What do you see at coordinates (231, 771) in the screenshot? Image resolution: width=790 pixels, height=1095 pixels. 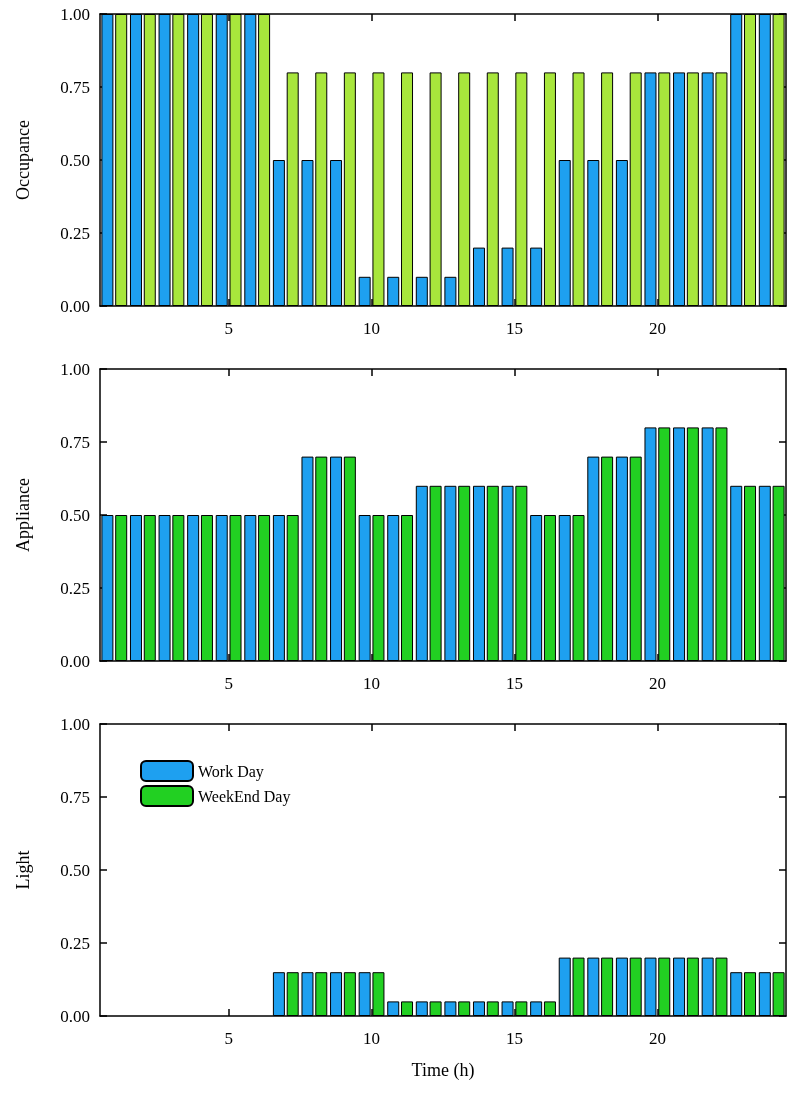 I see `legend-label: Work Day` at bounding box center [231, 771].